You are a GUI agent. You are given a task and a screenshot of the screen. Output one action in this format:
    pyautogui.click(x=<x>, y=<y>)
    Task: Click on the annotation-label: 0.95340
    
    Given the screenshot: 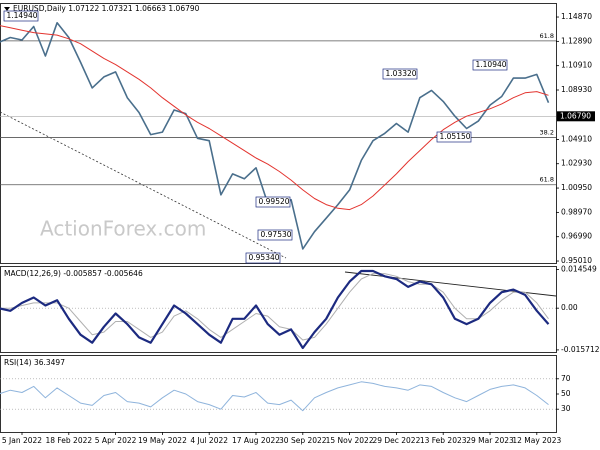 What is the action you would take?
    pyautogui.click(x=264, y=257)
    